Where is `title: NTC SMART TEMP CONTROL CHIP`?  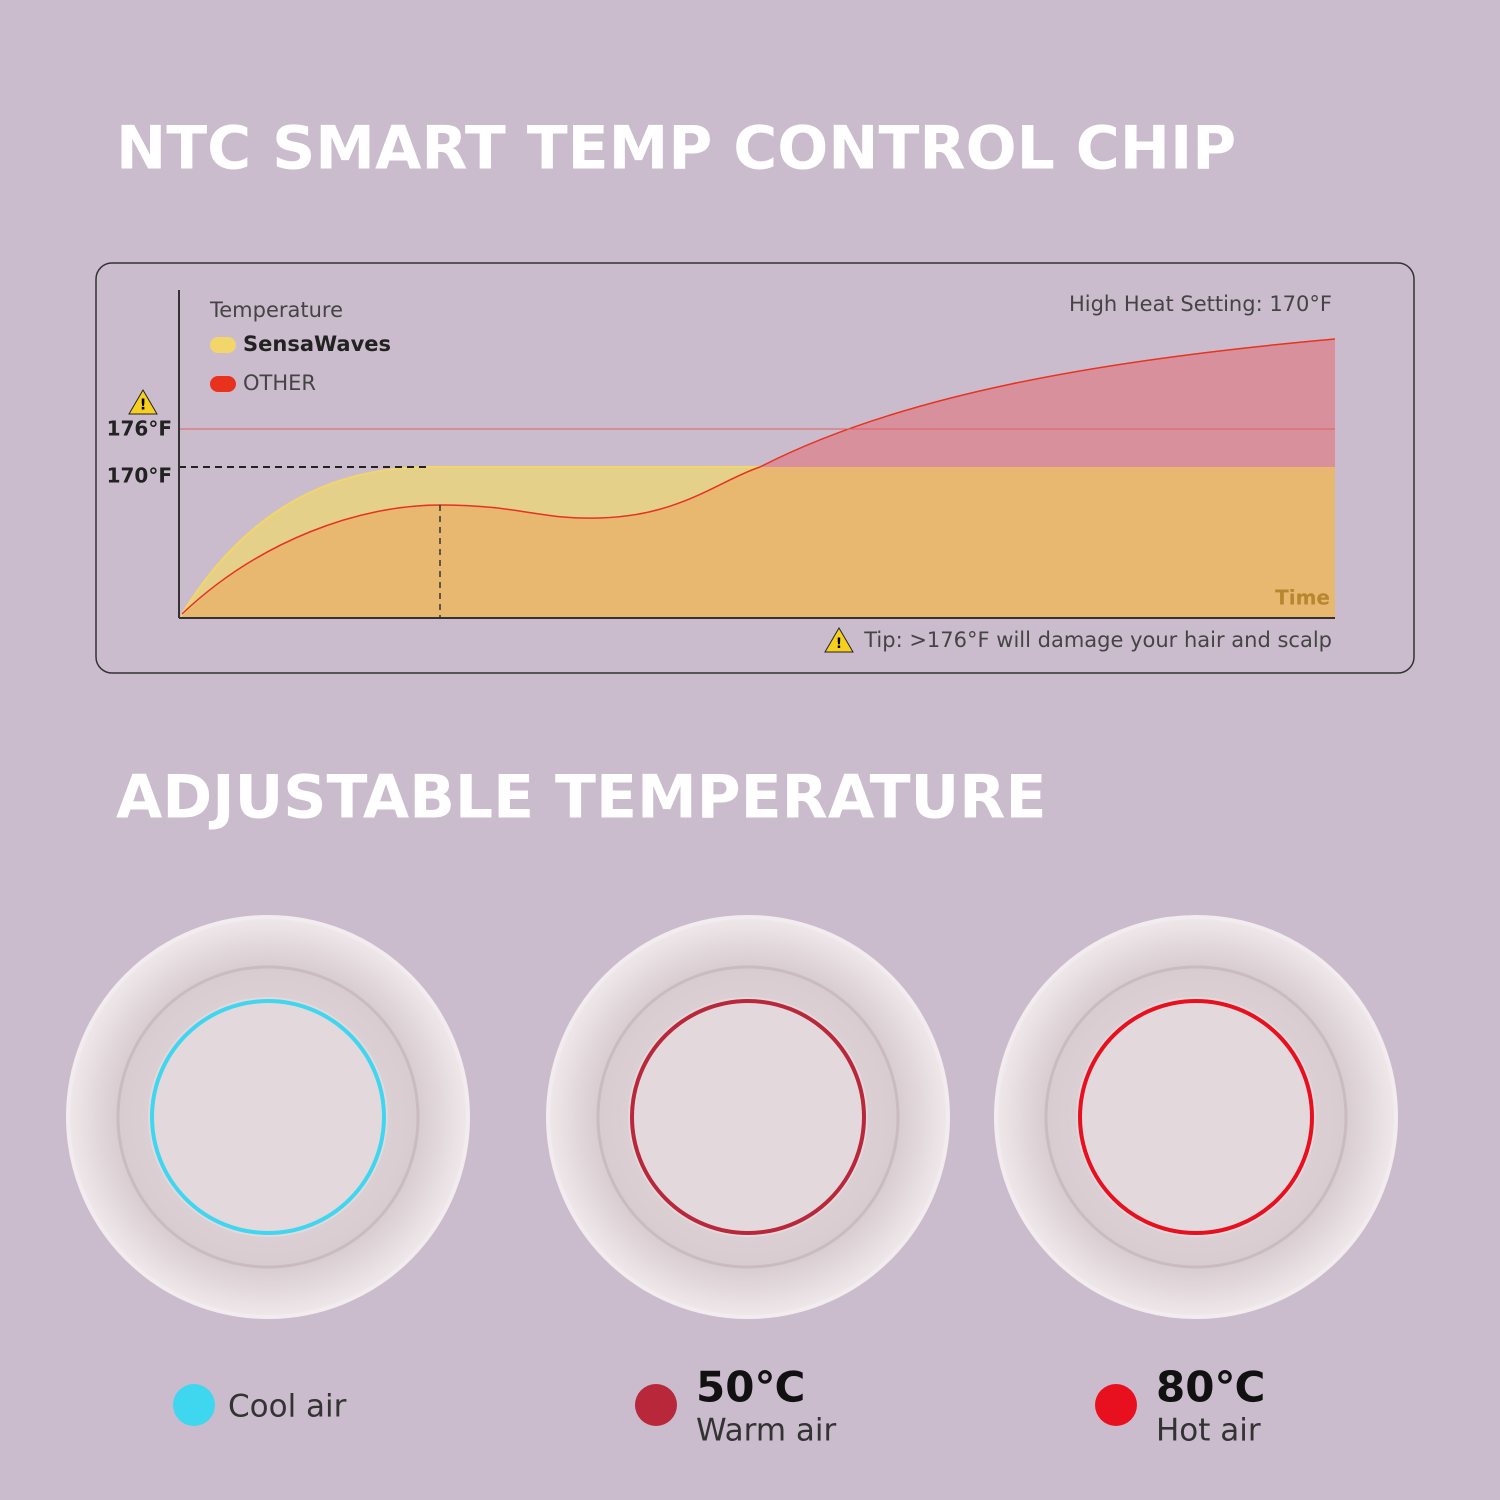
title: NTC SMART TEMP CONTROL CHIP is located at coordinates (676, 149).